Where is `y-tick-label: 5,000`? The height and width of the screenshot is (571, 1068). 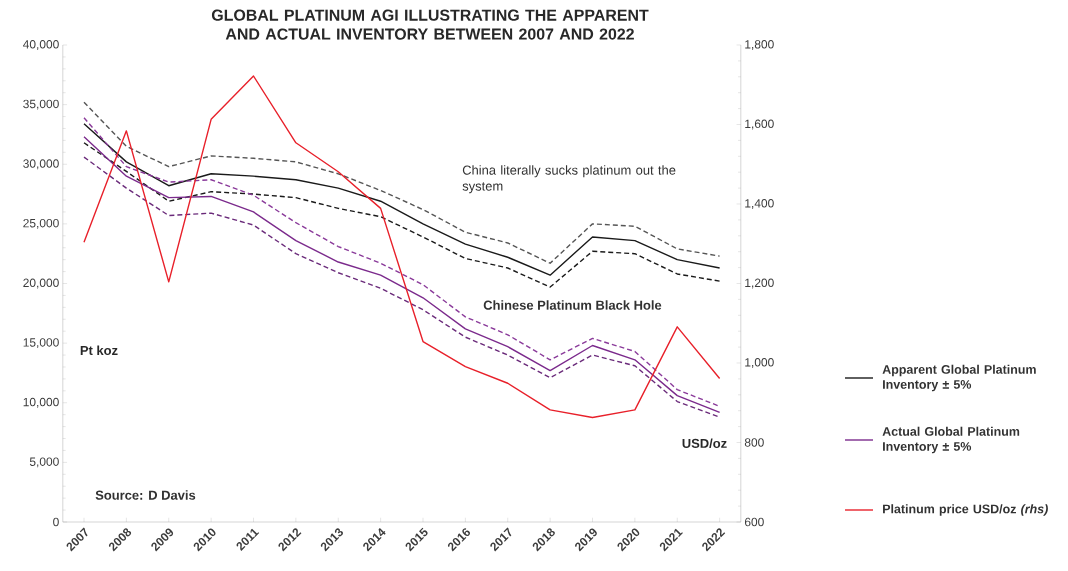 y-tick-label: 5,000 is located at coordinates (44, 462).